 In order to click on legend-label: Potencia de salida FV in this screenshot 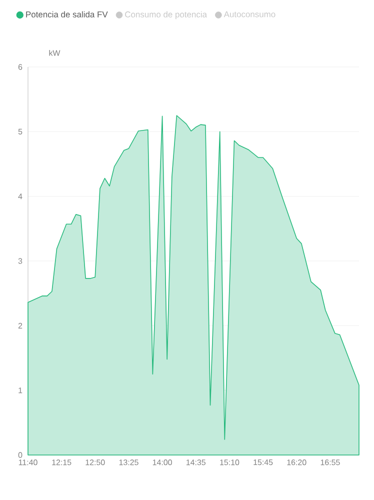, I will do `click(67, 14)`.